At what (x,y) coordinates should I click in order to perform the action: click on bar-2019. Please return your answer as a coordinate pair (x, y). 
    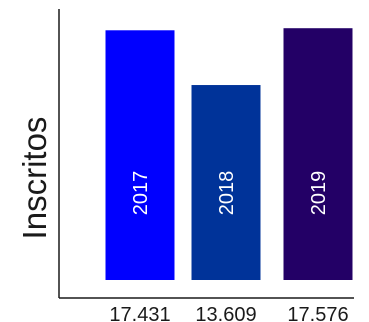
    Looking at the image, I should click on (318, 154).